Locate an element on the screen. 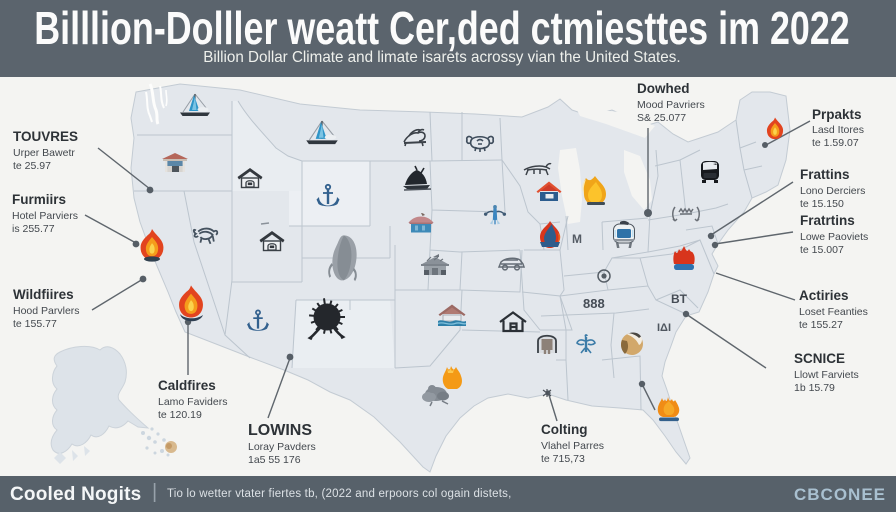  svg-text: BT is located at coordinates (679, 299).